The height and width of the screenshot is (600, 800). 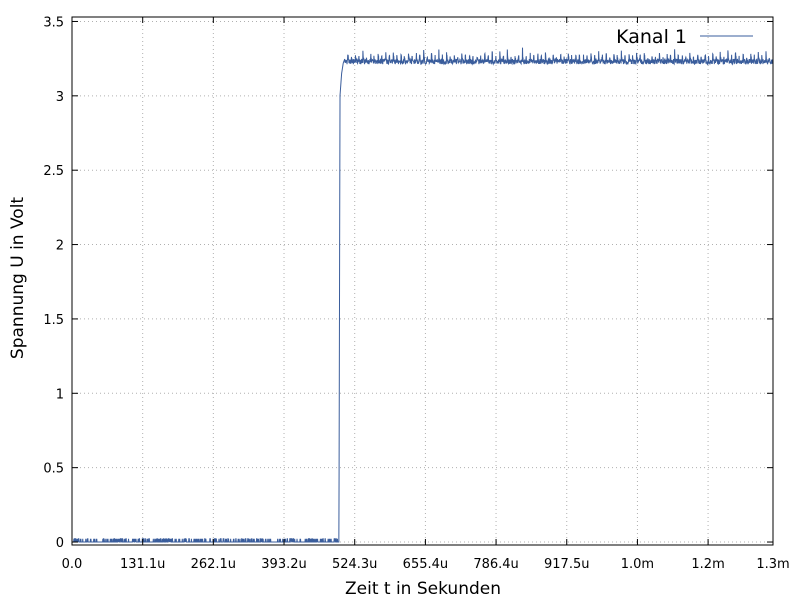 What do you see at coordinates (53, 22) in the screenshot?
I see `y-tick-label: 3.5` at bounding box center [53, 22].